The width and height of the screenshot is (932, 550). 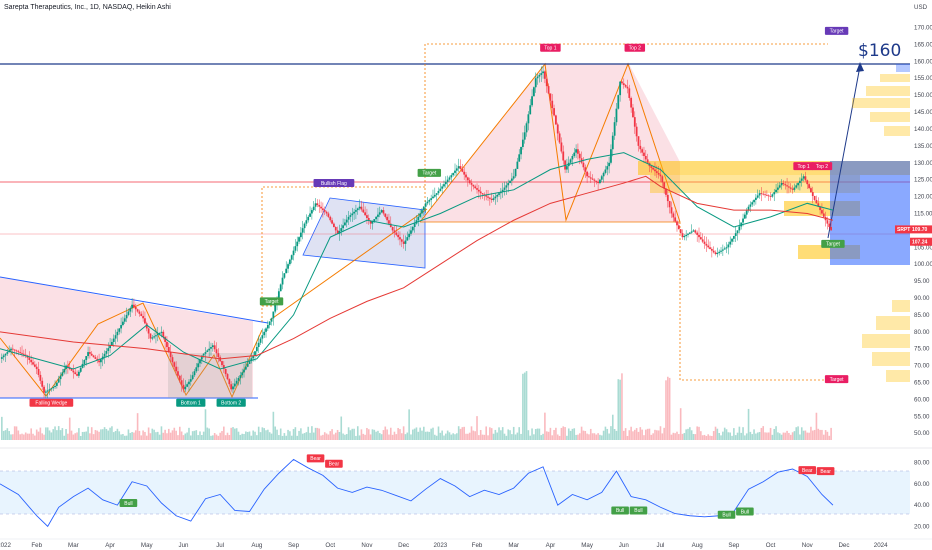 What do you see at coordinates (771, 545) in the screenshot?
I see `time-tick-label: Oct` at bounding box center [771, 545].